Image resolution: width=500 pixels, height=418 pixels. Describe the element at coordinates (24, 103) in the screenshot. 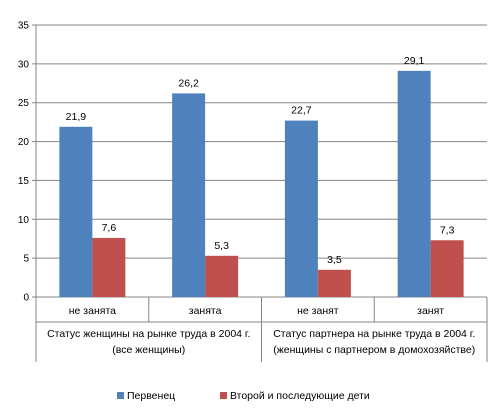

I see `y-tick-label: 25` at that location.